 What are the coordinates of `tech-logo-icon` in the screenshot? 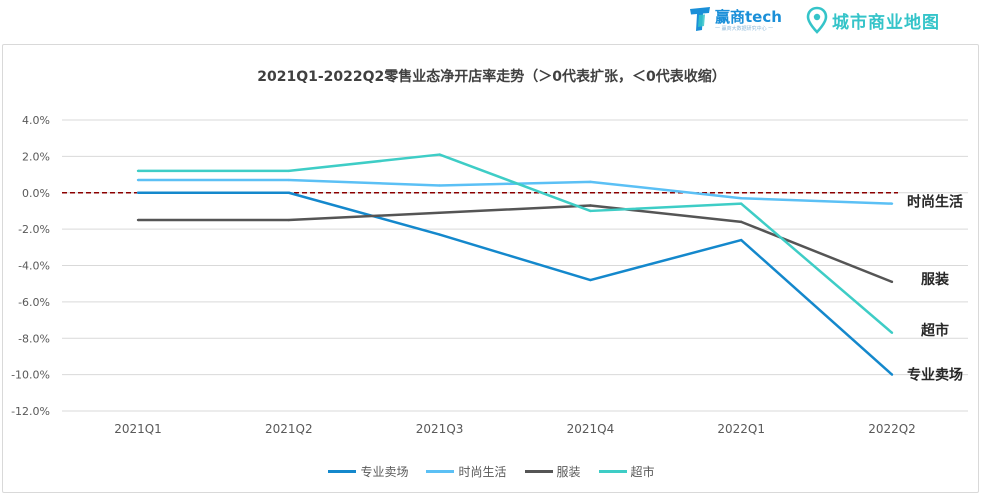 It's located at (700, 19).